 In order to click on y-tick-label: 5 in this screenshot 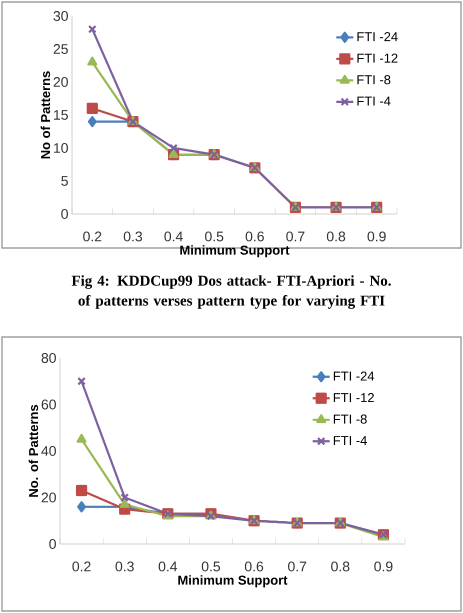, I will do `click(64, 181)`.